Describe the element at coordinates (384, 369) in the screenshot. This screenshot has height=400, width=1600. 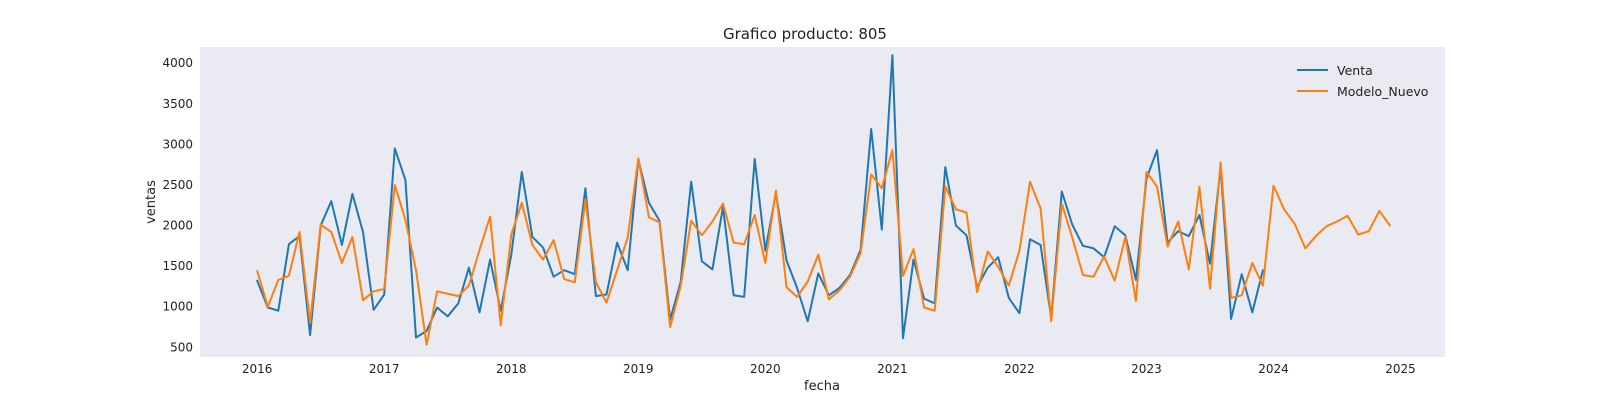
I see `x-tick-label: 2017` at that location.